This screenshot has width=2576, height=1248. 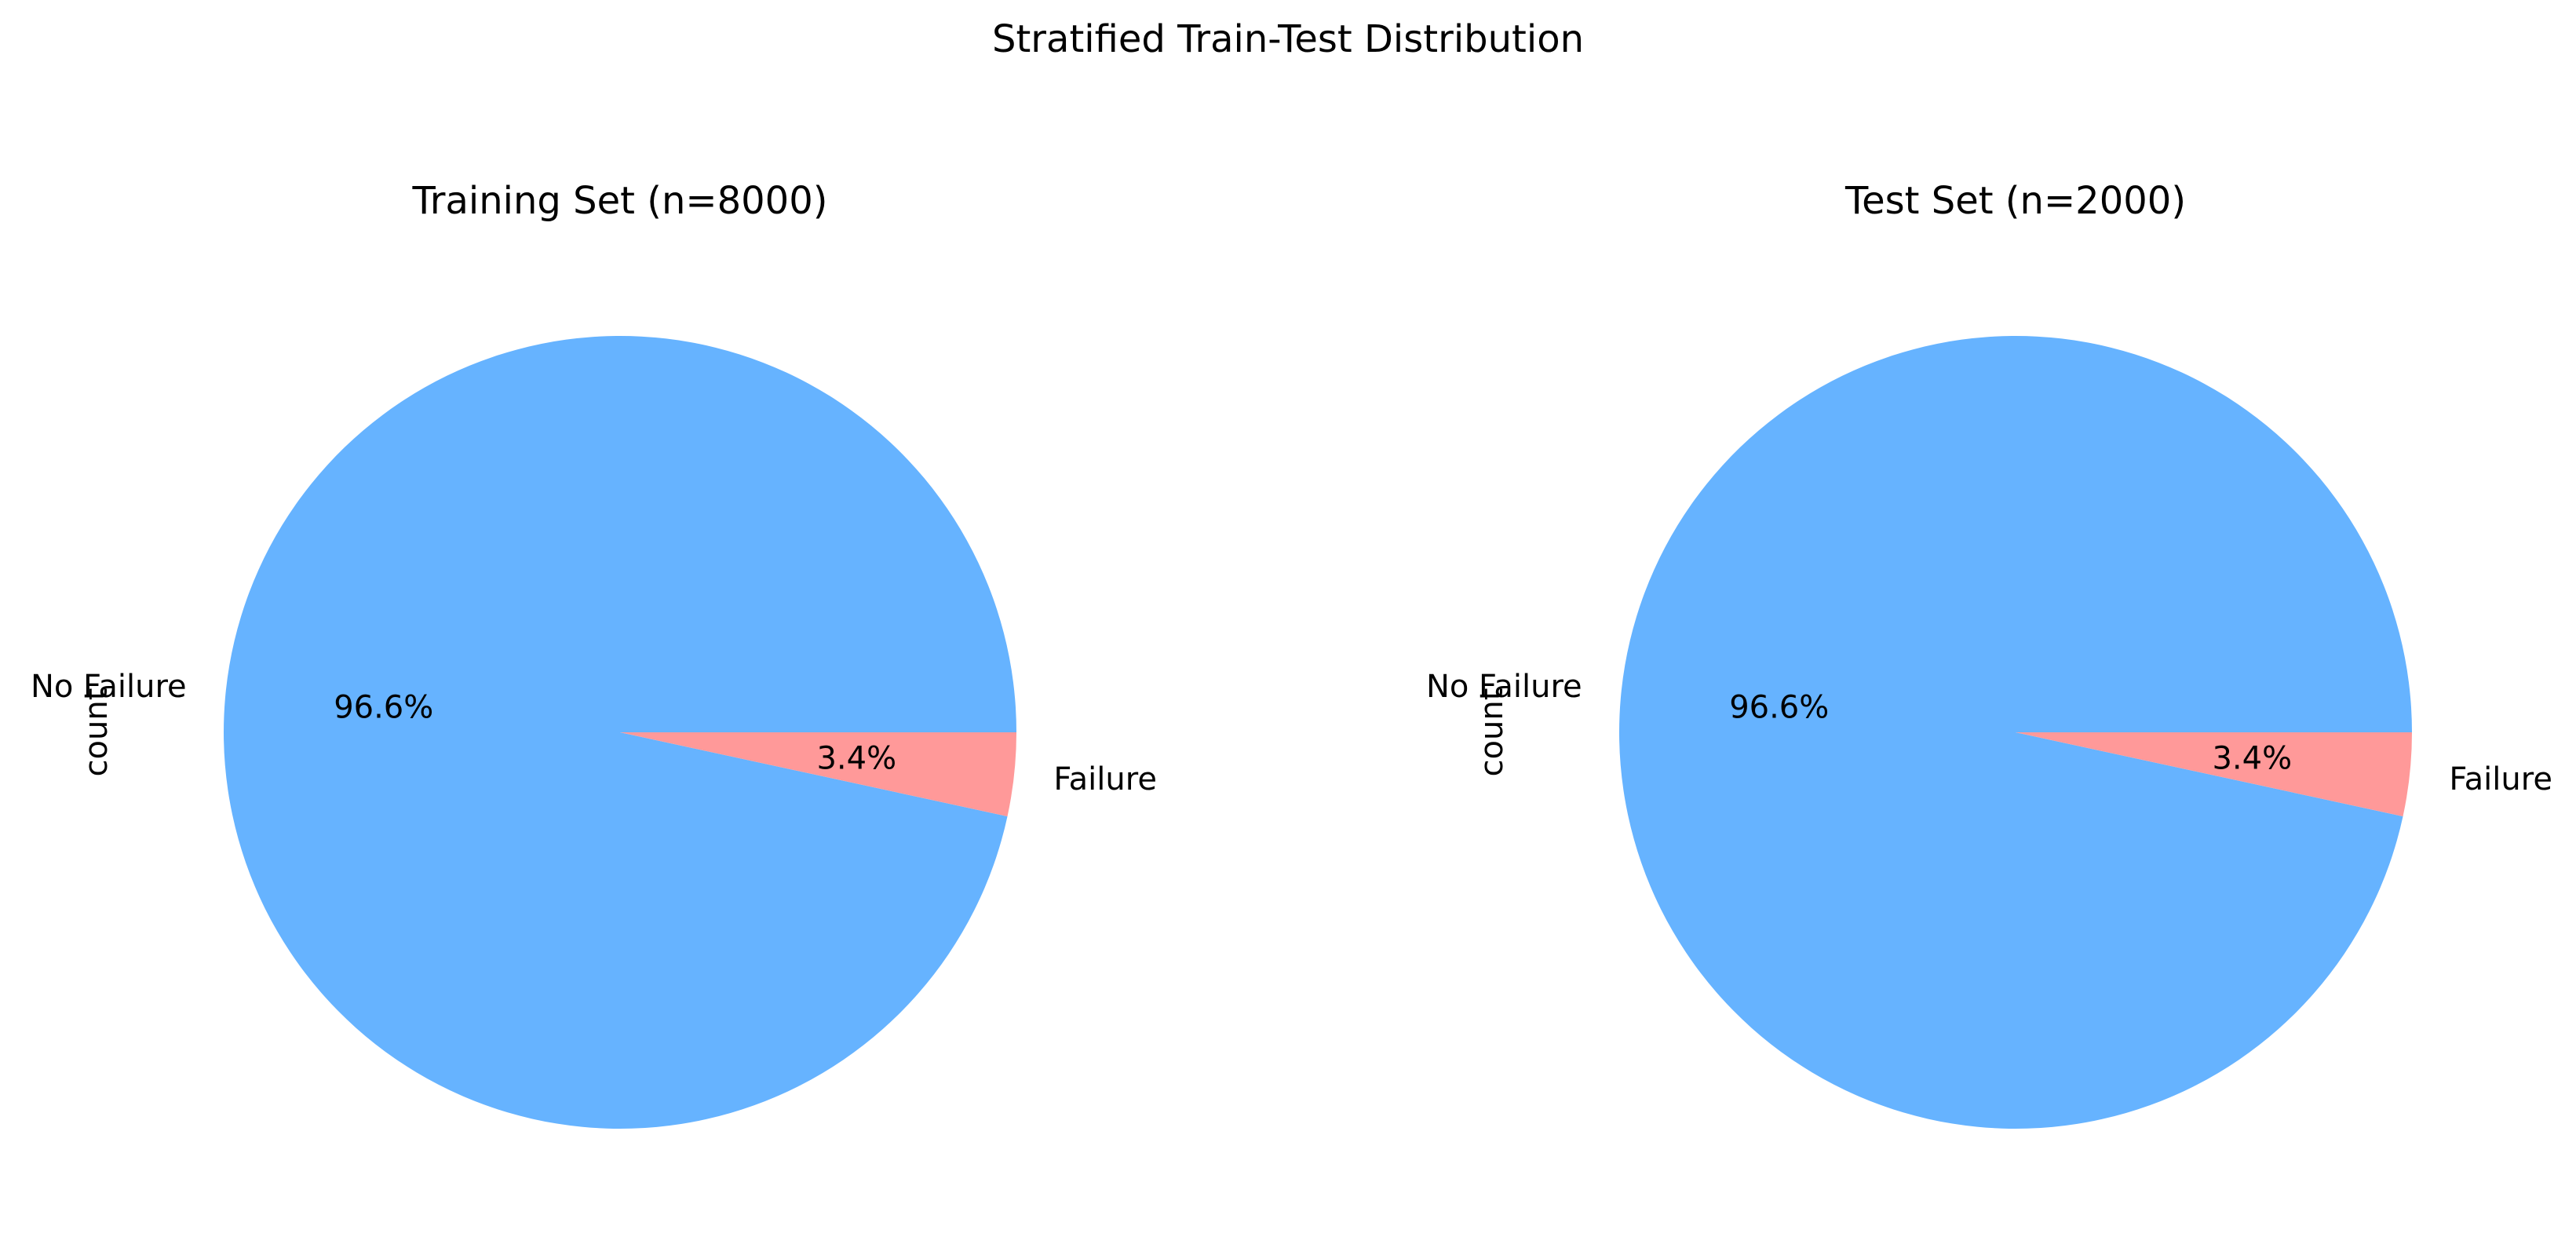 What do you see at coordinates (620, 201) in the screenshot?
I see `pie-title: Training Set (n=8000)` at bounding box center [620, 201].